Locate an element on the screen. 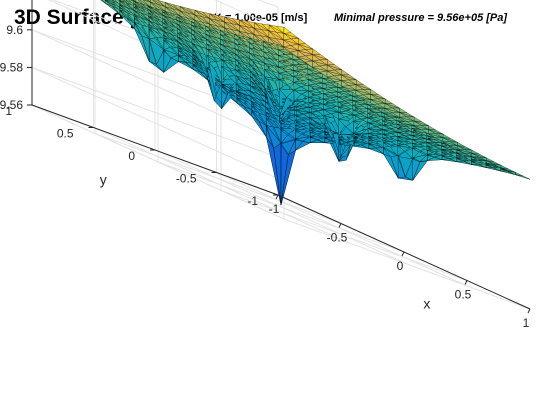 Image resolution: width=560 pixels, height=420 pixels. x-tick-label: -0.5 is located at coordinates (337, 238).